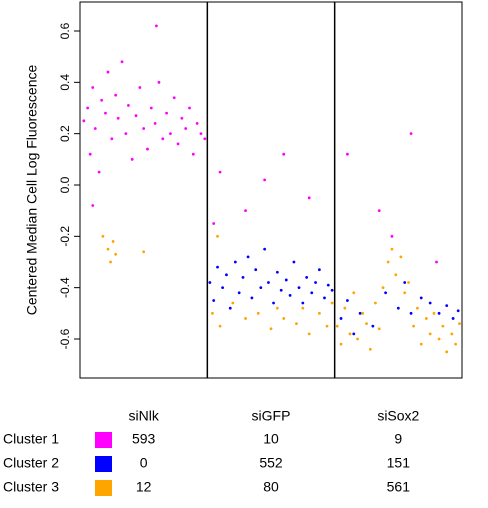 This screenshot has width=488, height=508. What do you see at coordinates (271, 487) in the screenshot?
I see `count-cell: 80` at bounding box center [271, 487].